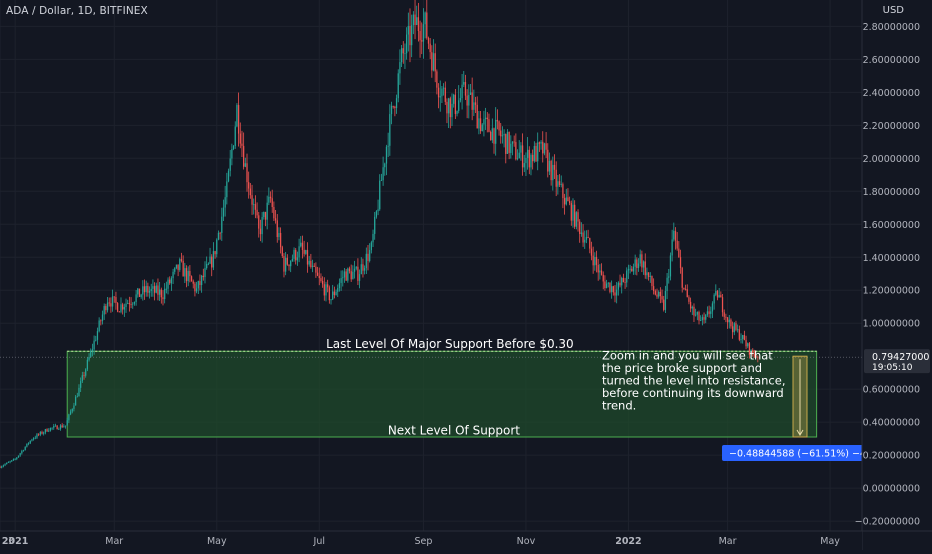 The width and height of the screenshot is (932, 554). Describe the element at coordinates (450, 344) in the screenshot. I see `annotation-major-support: Last Level Of Major Support Before $0.30` at that location.